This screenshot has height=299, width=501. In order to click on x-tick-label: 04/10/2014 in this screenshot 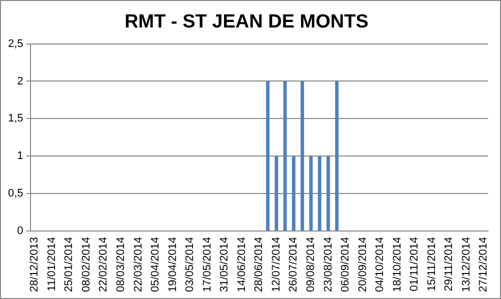, I will do `click(380, 264)`.